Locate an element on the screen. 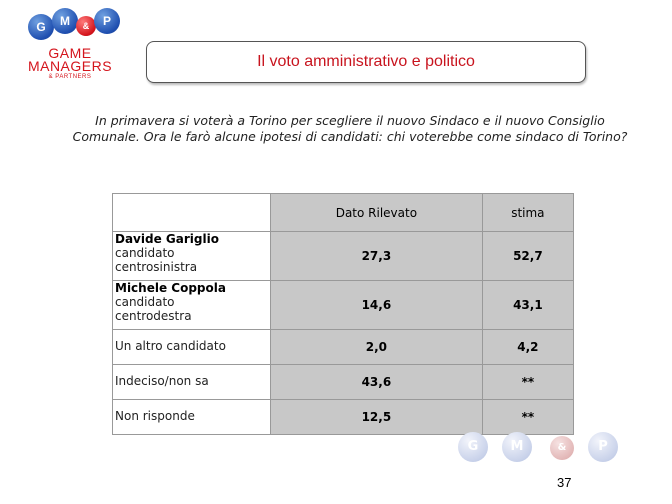  option-cell: Un altro candidato is located at coordinates (191, 347).